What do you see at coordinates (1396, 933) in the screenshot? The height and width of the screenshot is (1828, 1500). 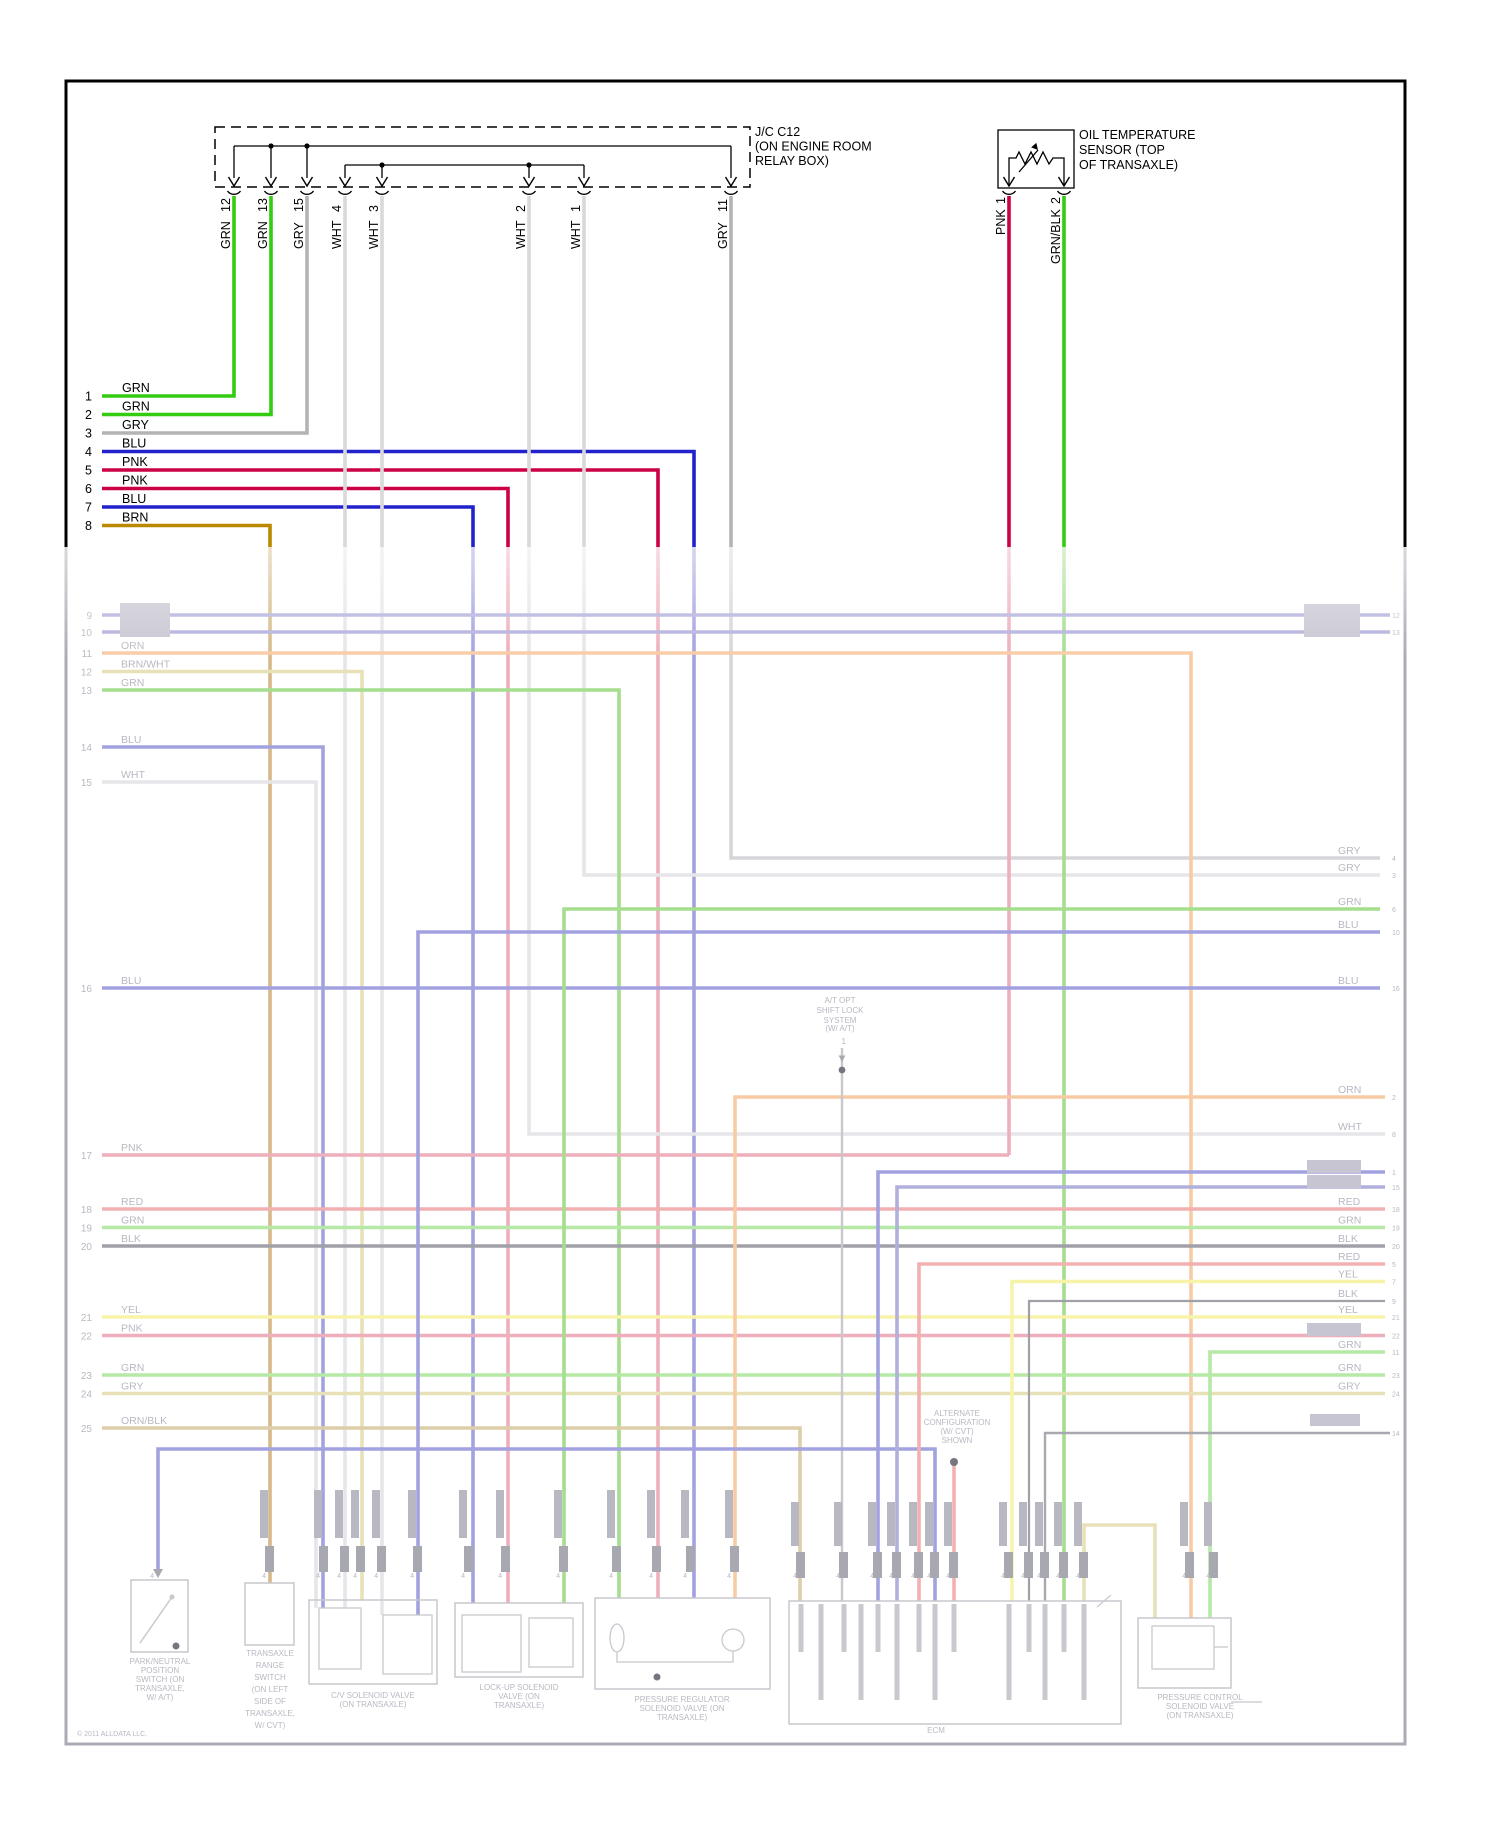 I see `svg-text: 10` at bounding box center [1396, 933].